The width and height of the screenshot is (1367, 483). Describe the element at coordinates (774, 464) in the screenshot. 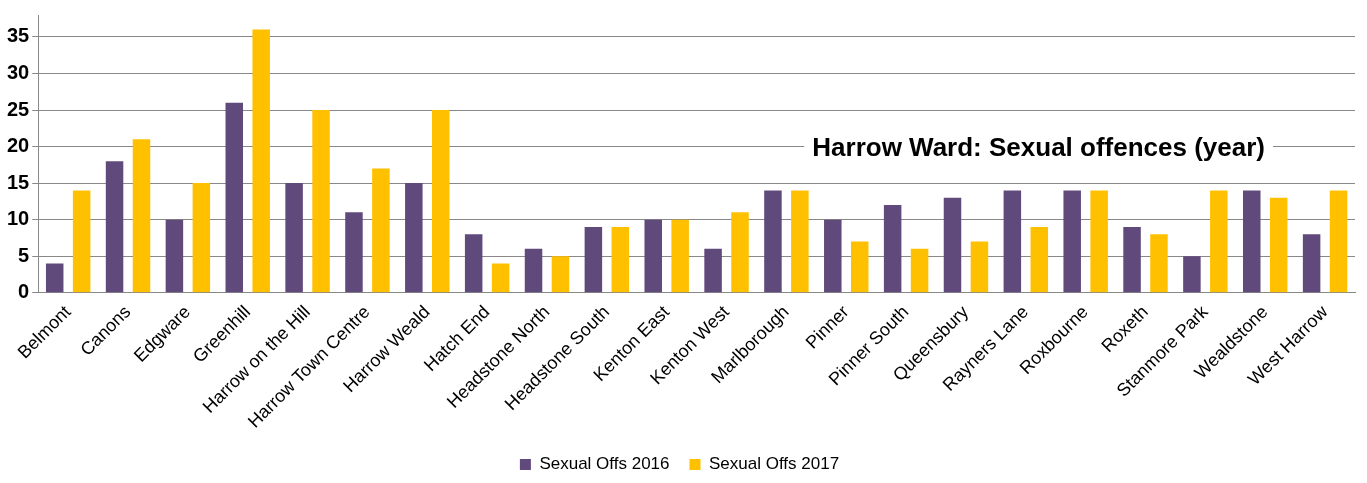

I see `legend-label: Sexual Offs 2017` at that location.